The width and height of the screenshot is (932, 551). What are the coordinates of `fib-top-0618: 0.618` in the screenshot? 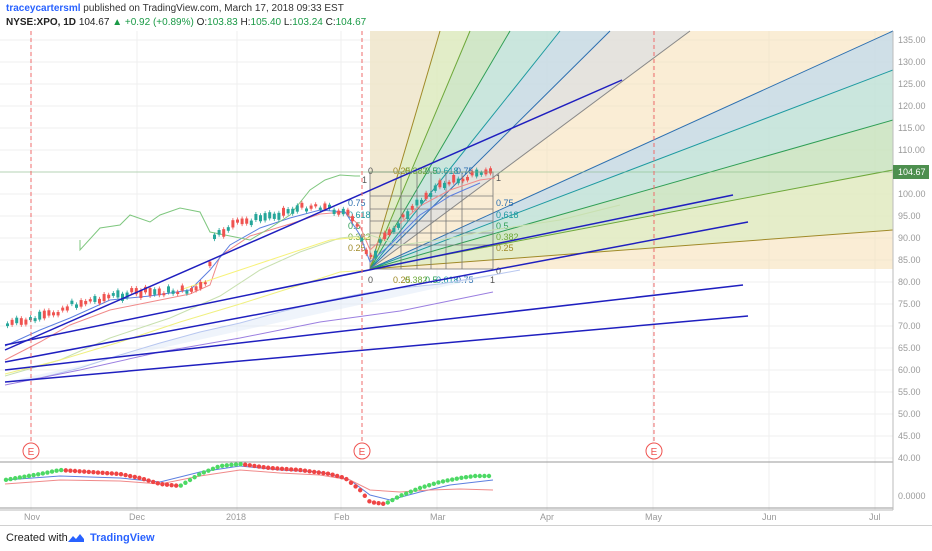 It's located at (447, 171).